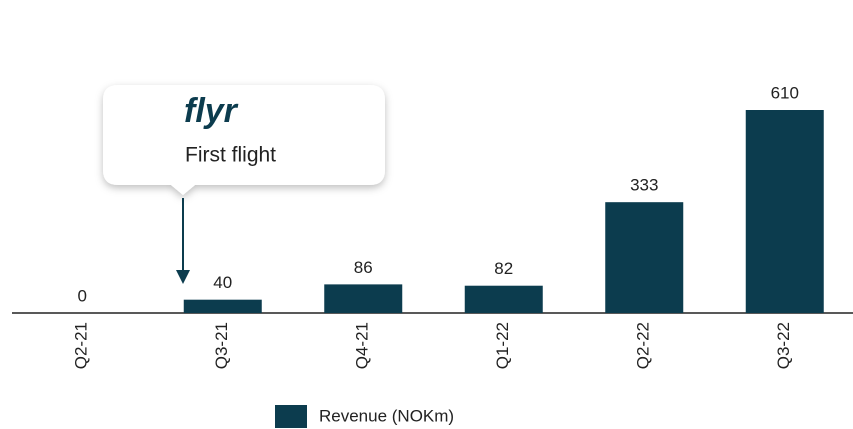  I want to click on x-tick-label: Q3-22, so click(783, 345).